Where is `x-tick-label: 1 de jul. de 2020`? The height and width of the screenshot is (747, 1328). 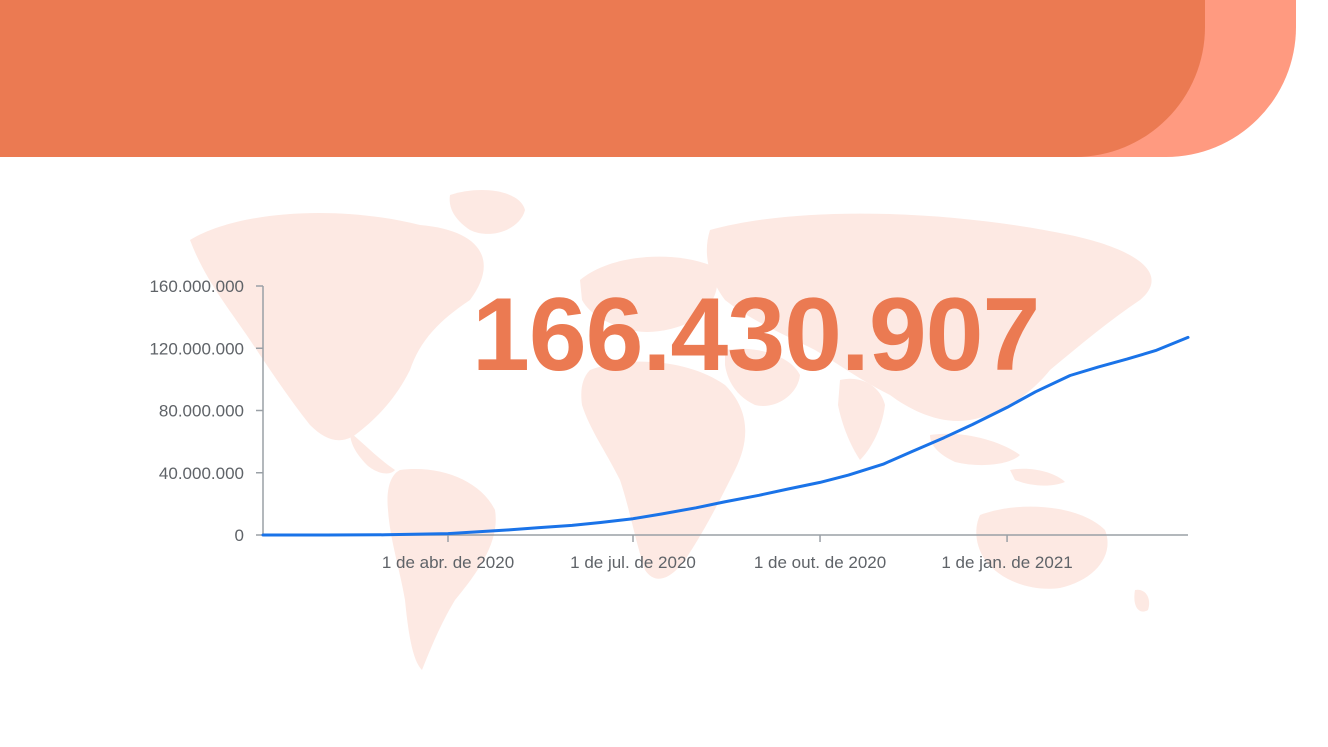
x-tick-label: 1 de jul. de 2020 is located at coordinates (633, 562).